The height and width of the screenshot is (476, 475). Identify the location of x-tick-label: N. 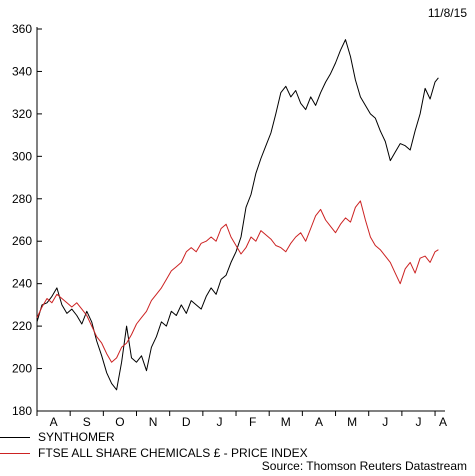
(153, 422).